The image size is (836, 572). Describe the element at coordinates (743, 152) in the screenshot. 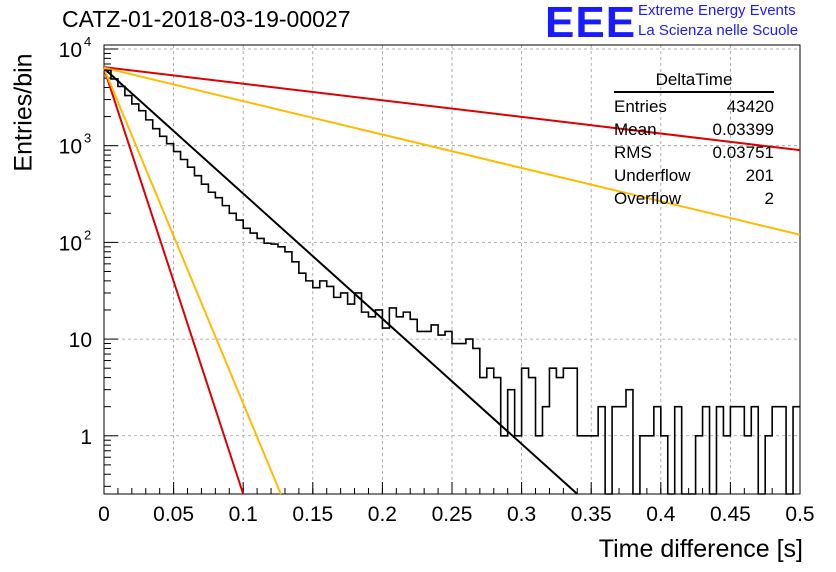

I see `stats-value: 0.03751` at that location.